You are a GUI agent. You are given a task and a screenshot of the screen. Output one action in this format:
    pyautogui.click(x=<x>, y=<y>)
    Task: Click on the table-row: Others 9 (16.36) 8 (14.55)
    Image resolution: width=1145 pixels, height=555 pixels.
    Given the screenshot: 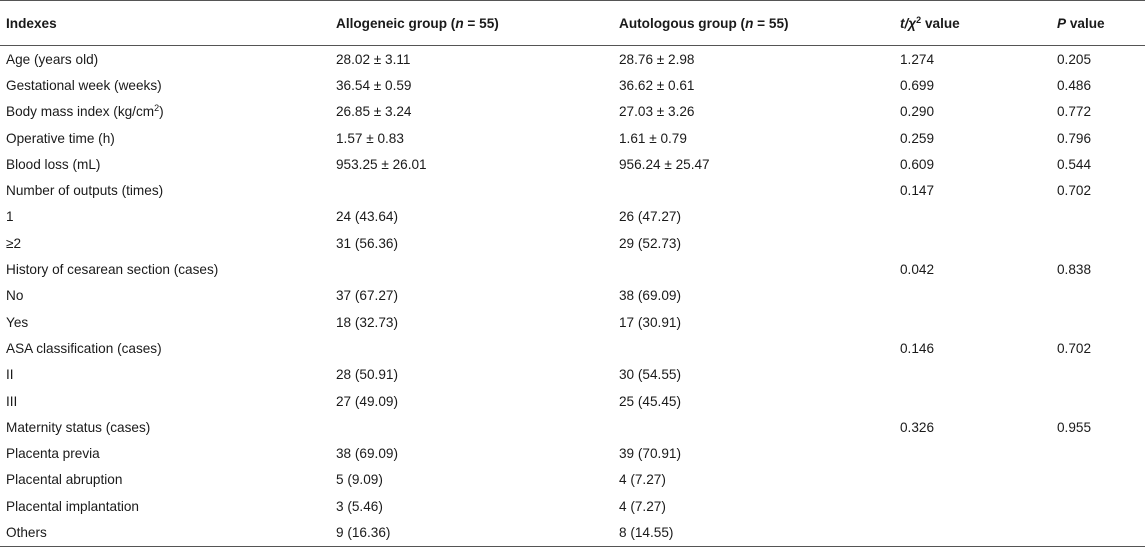 What is the action you would take?
    pyautogui.click(x=572, y=533)
    